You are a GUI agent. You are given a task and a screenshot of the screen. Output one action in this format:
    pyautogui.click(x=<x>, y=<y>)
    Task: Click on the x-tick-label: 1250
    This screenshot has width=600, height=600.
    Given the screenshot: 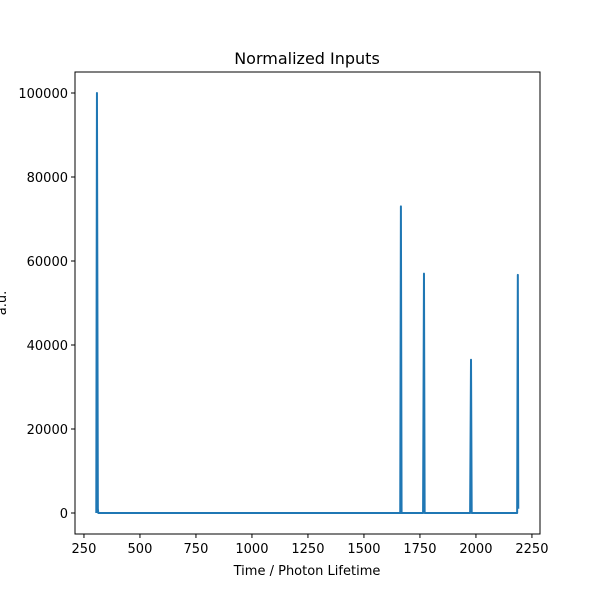 What is the action you would take?
    pyautogui.click(x=307, y=549)
    